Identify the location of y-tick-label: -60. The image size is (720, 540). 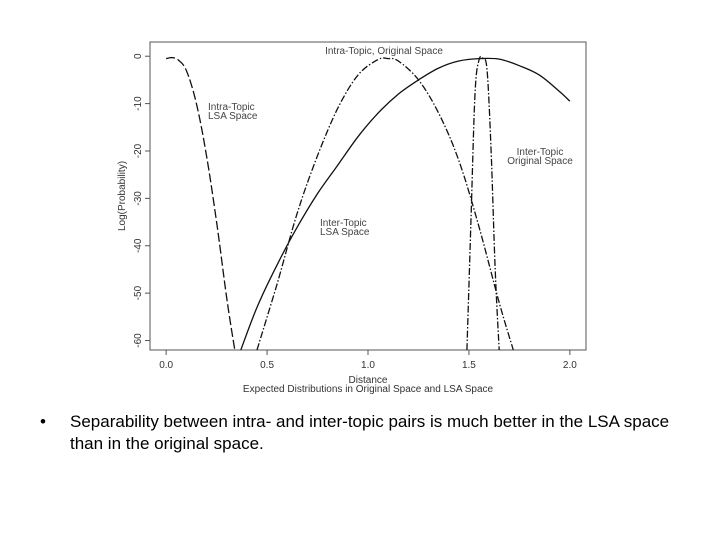
(138, 340).